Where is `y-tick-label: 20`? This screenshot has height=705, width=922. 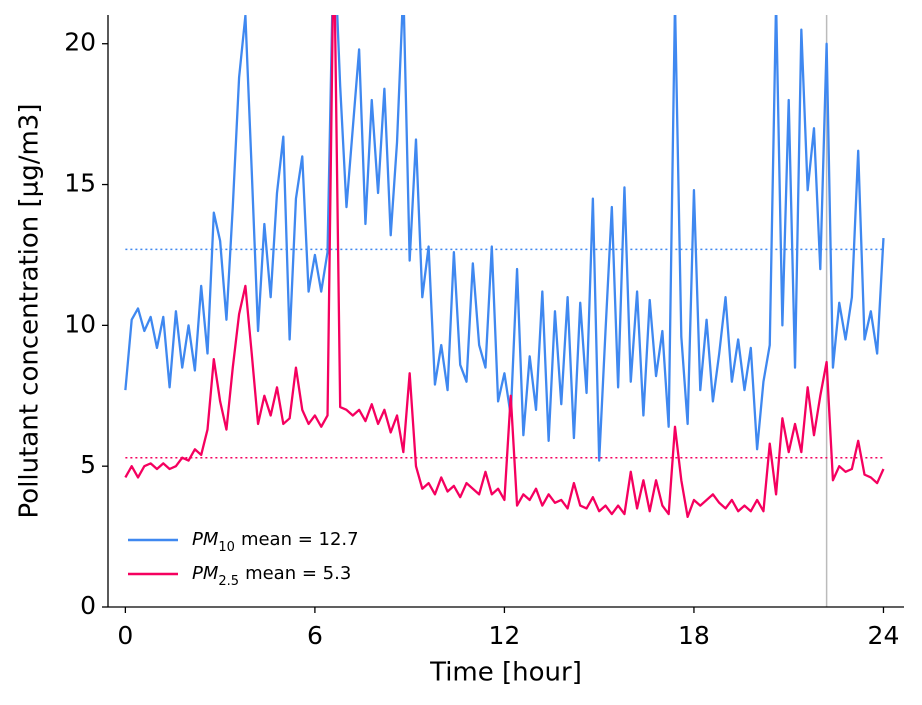 y-tick-label: 20 is located at coordinates (80, 42).